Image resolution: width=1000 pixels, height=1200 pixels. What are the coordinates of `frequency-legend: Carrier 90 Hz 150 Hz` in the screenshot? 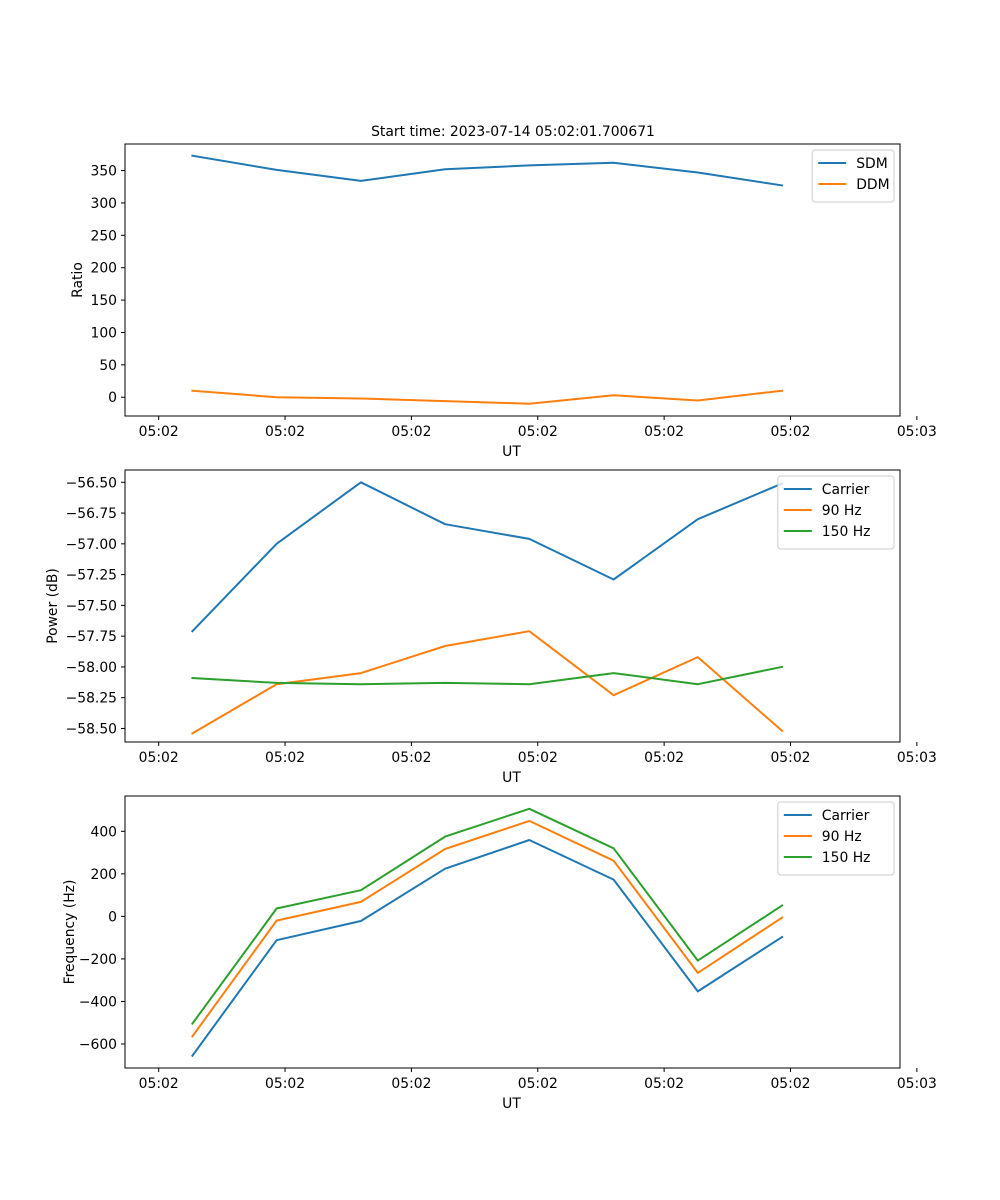 It's located at (836, 838).